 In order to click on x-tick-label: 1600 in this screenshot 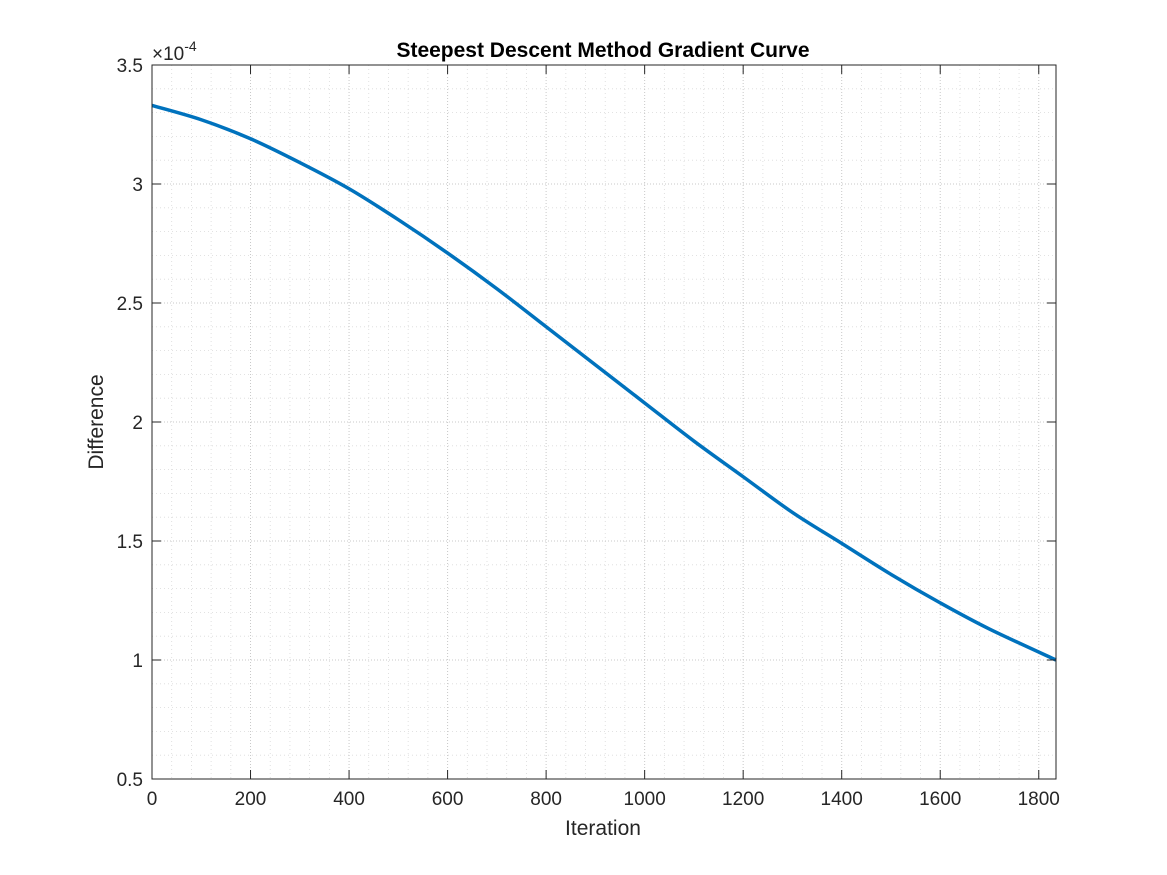, I will do `click(940, 799)`.